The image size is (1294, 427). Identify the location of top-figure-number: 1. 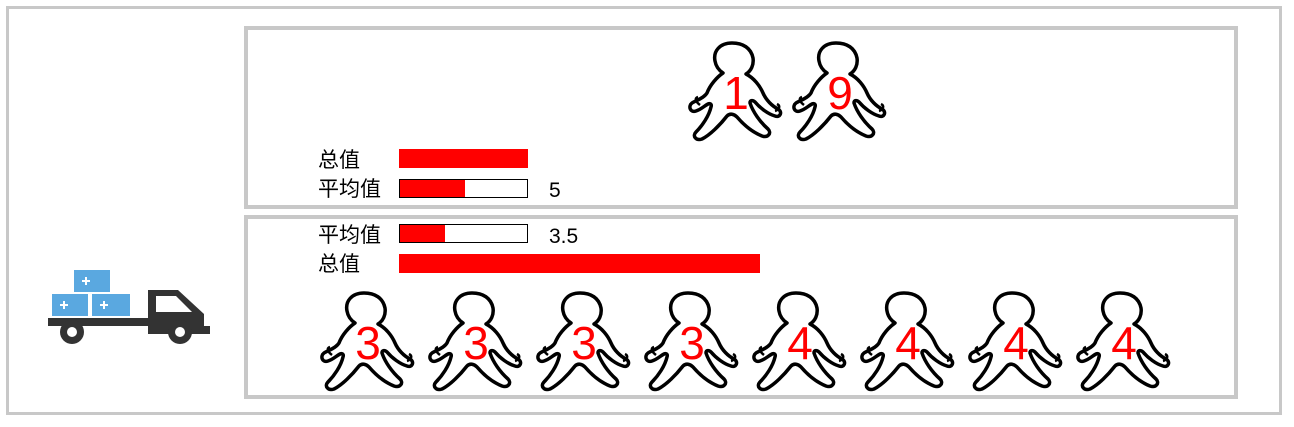
(736, 93).